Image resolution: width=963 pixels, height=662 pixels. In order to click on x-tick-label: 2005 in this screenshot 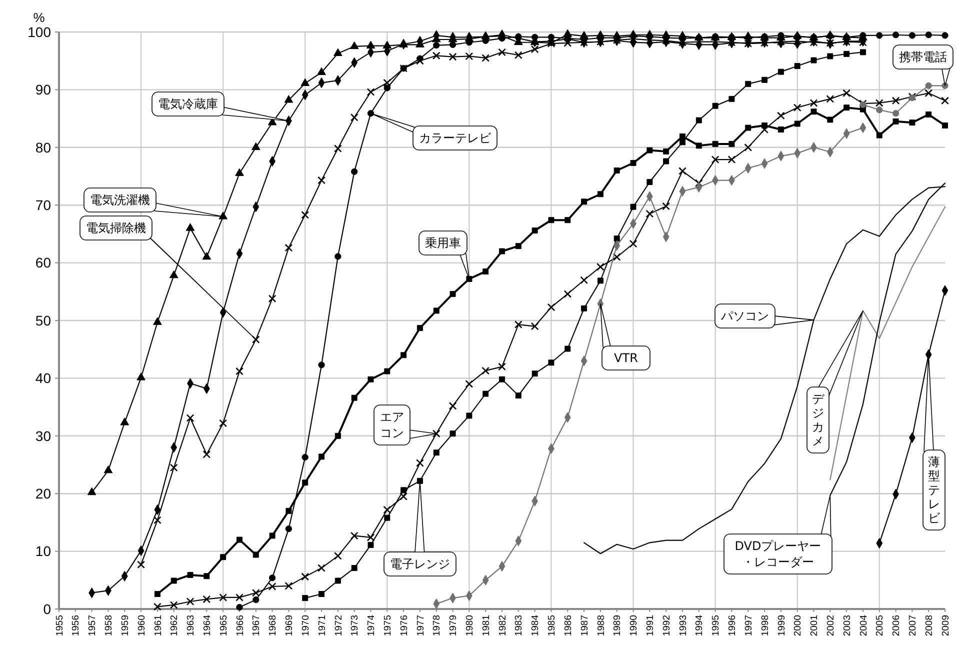, I will do `click(880, 625)`.